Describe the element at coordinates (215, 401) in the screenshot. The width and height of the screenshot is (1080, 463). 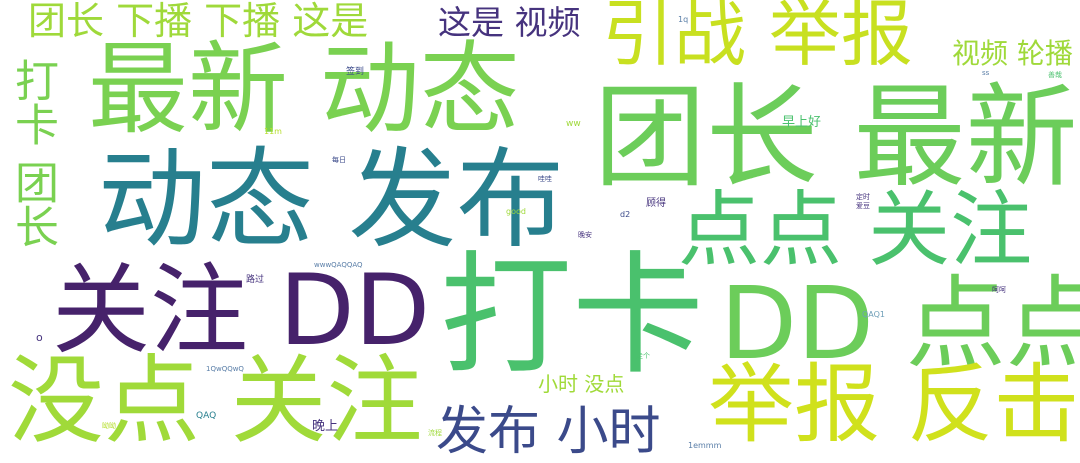
I see `word: 没点 关注` at that location.